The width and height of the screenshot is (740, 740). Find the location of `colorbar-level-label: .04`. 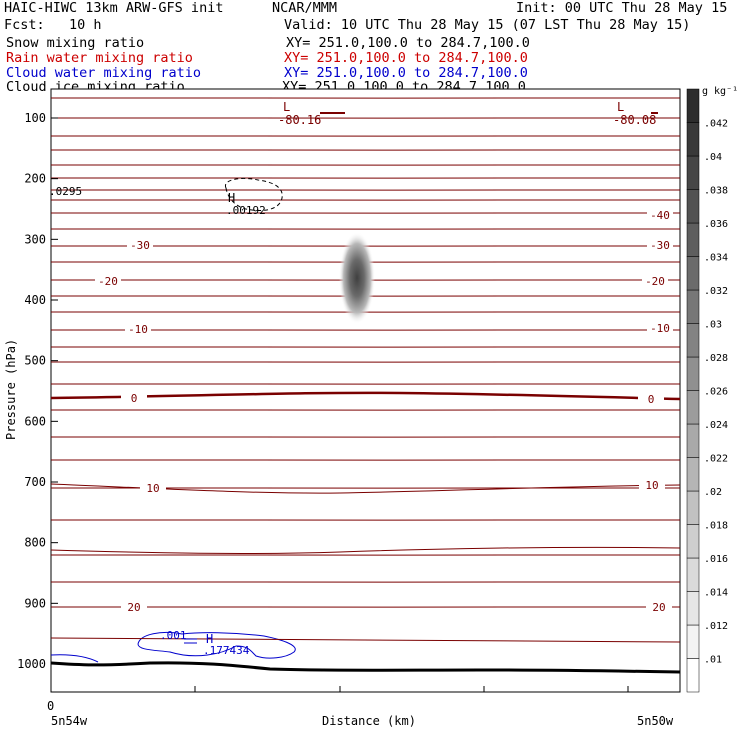

colorbar-level-label: .04 is located at coordinates (713, 157).